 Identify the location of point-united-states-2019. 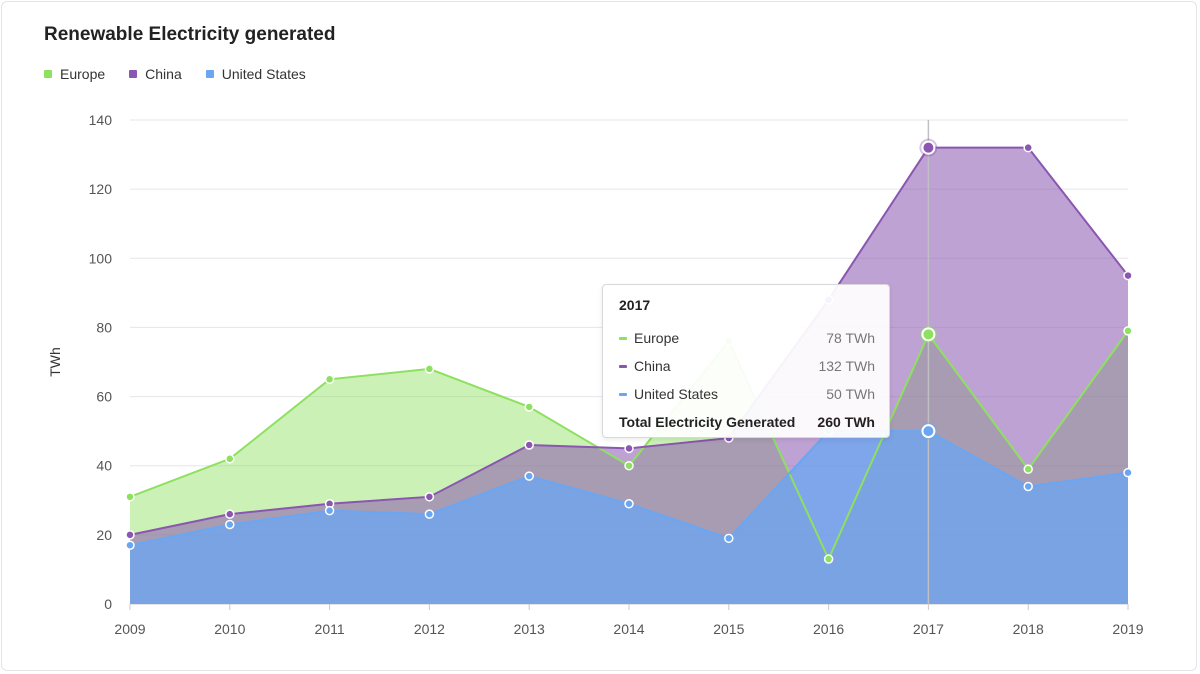
(1128, 472).